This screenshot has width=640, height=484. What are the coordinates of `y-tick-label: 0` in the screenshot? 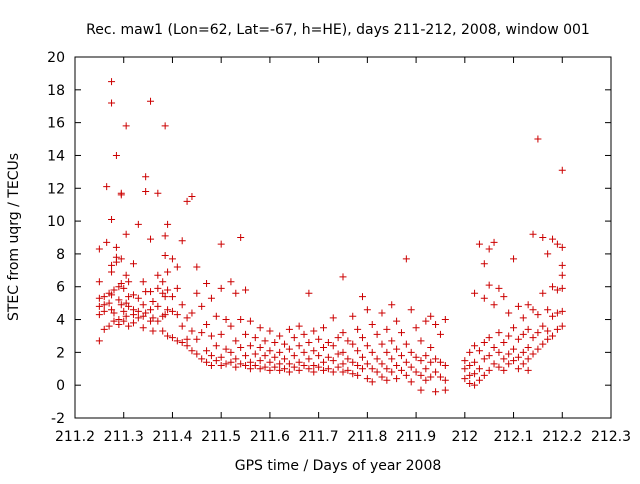 It's located at (60, 386).